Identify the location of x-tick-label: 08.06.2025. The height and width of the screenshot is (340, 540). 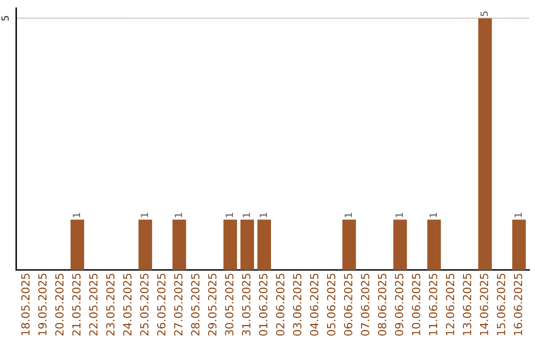
(382, 305).